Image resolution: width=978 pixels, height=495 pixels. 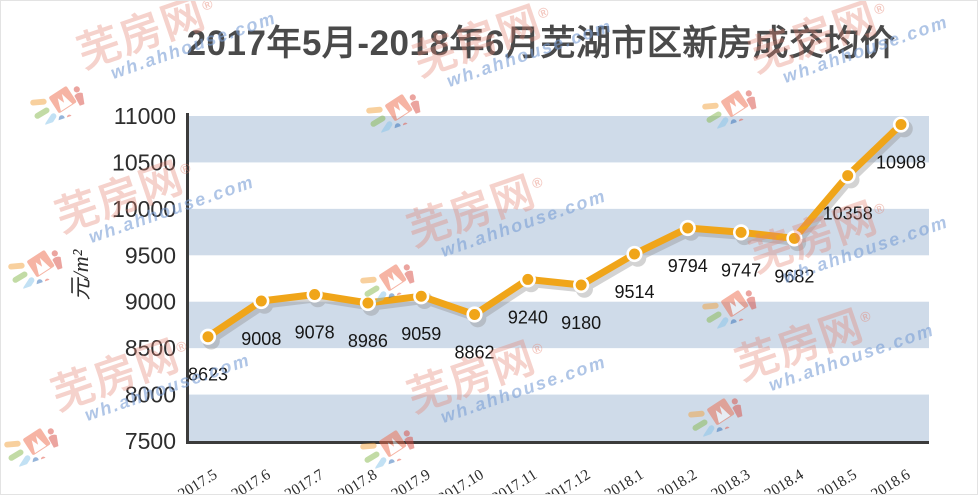 I want to click on data-point-value-label: 9240, so click(x=528, y=317).